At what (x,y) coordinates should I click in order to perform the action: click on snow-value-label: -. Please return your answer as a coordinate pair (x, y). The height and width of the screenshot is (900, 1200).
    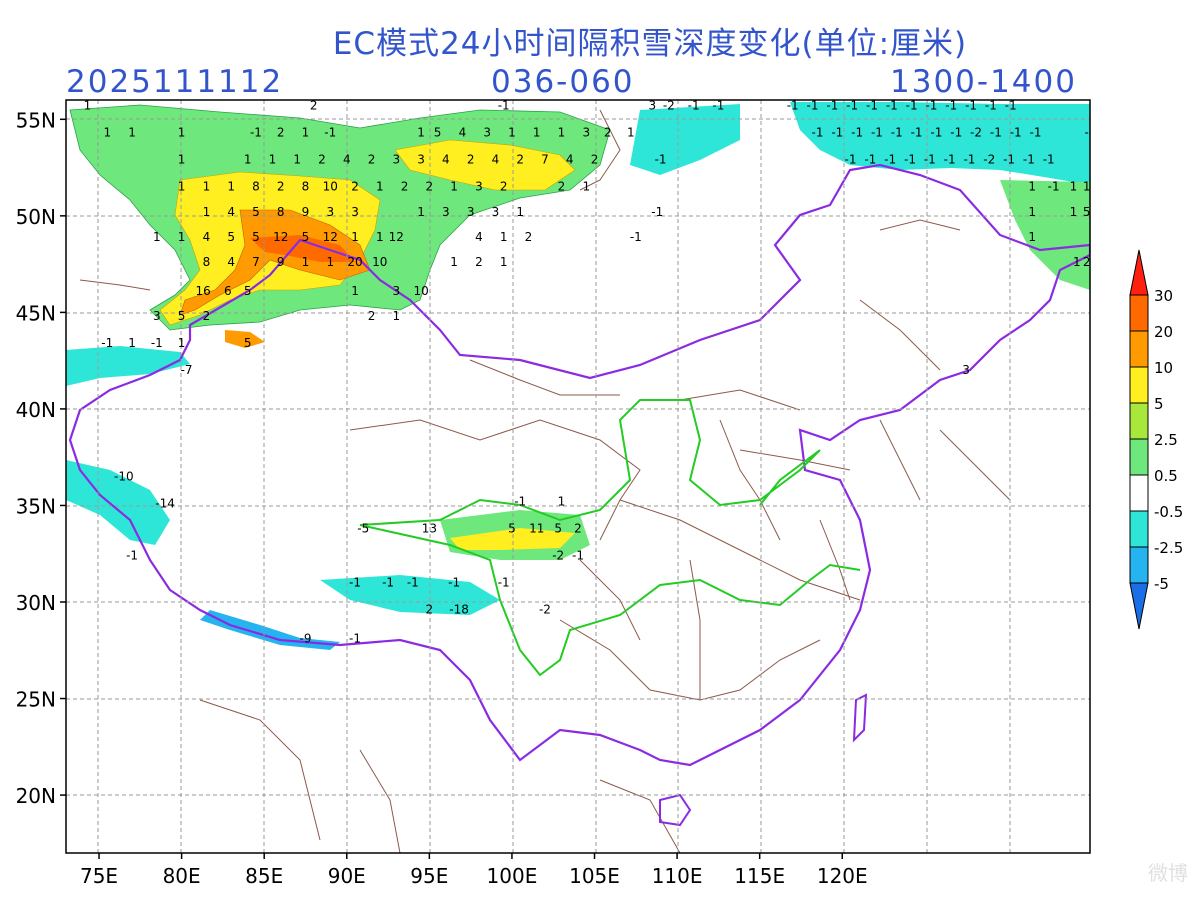
    Looking at the image, I should click on (1087, 133).